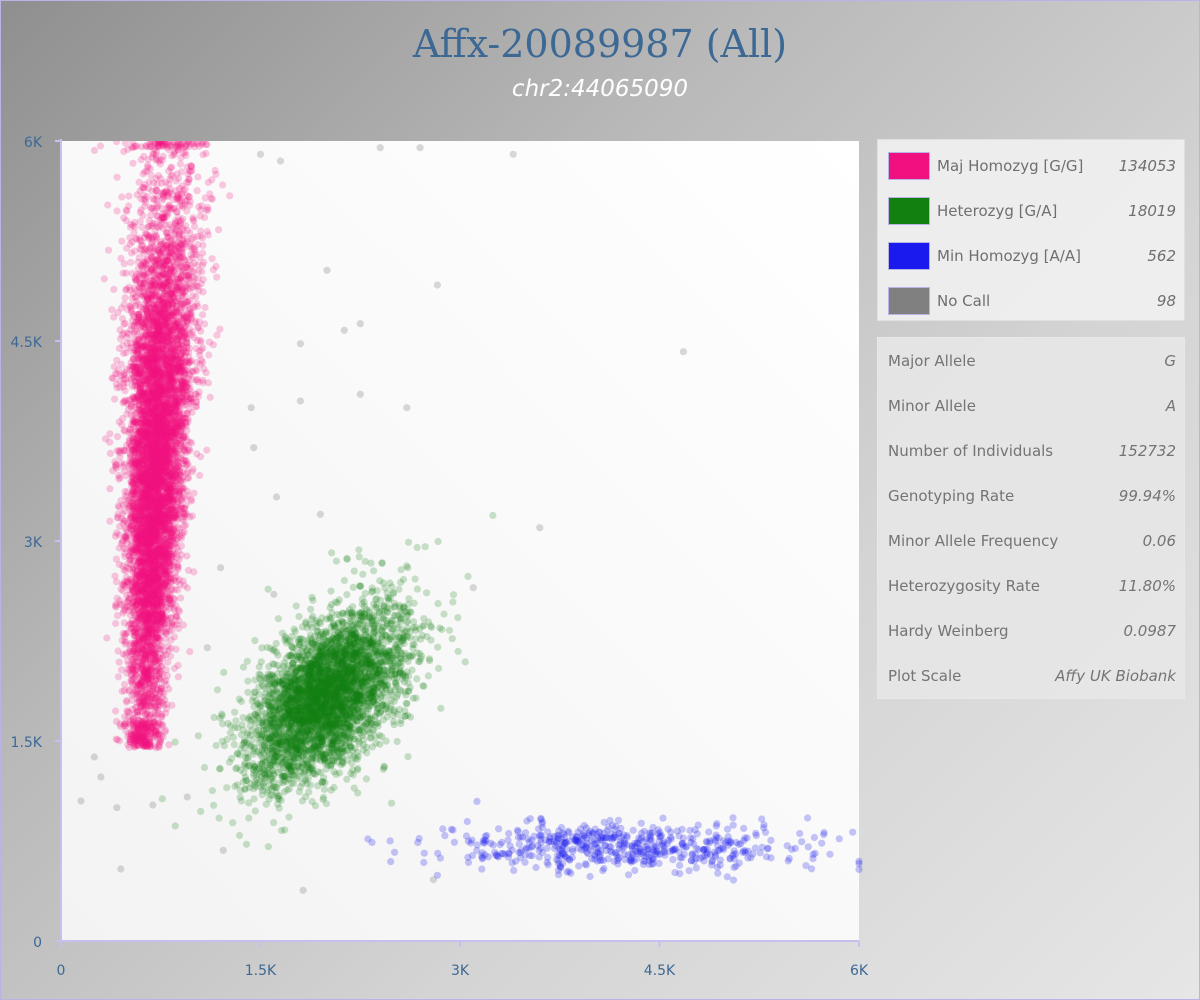 This screenshot has width=1200, height=1000. I want to click on chart-title: Affx-20089987 (All), so click(600, 44).